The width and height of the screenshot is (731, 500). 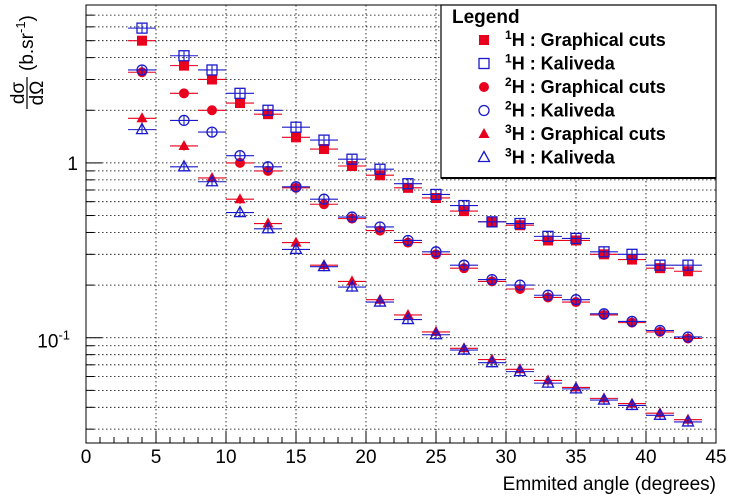 What do you see at coordinates (295, 457) in the screenshot?
I see `x-tick-label: 15` at bounding box center [295, 457].